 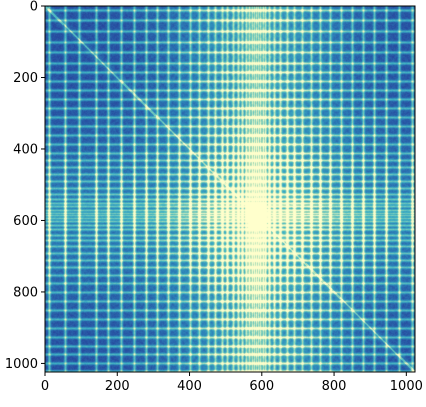 I want to click on x-tick-label: 1000, so click(x=406, y=386).